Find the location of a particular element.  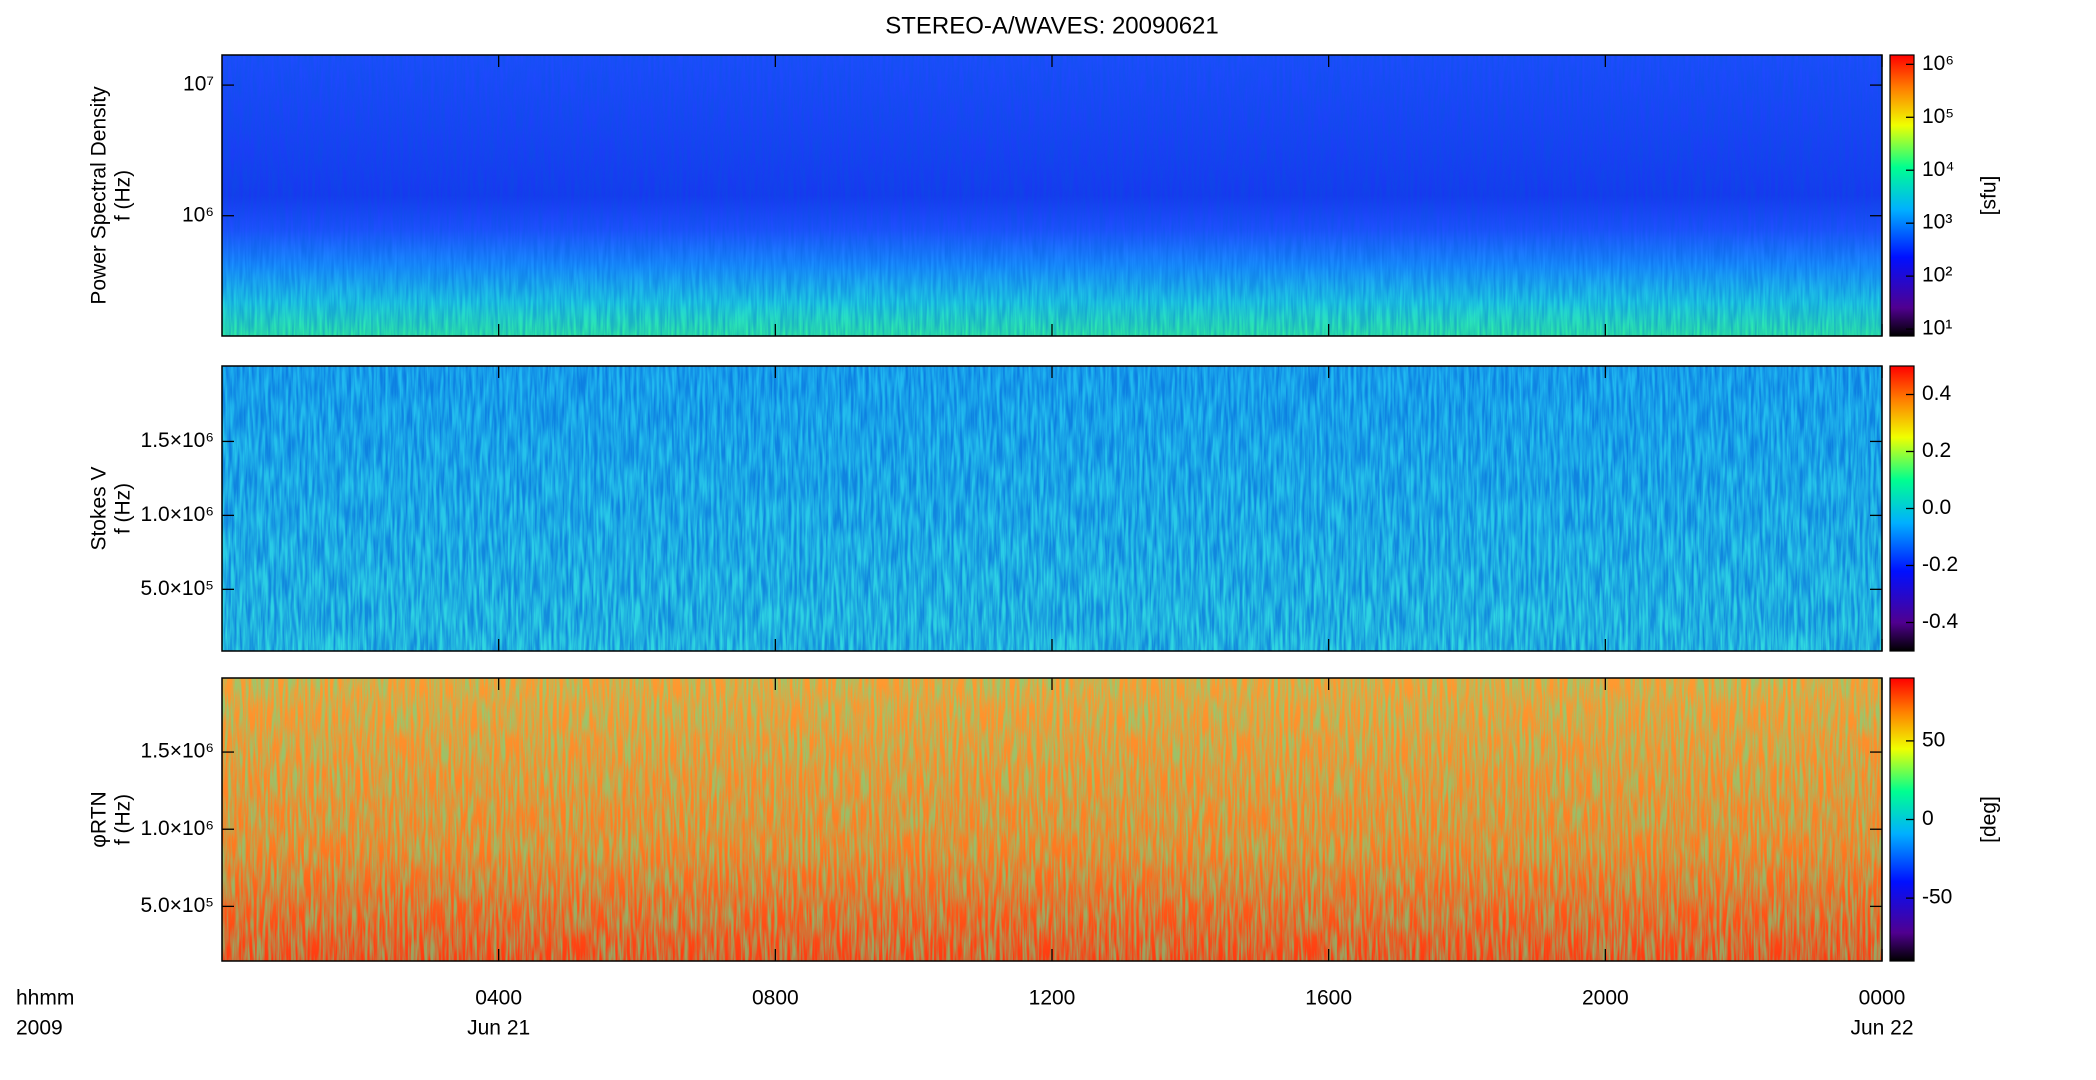

colorbar-tick-label: 0.0 is located at coordinates (1936, 507).